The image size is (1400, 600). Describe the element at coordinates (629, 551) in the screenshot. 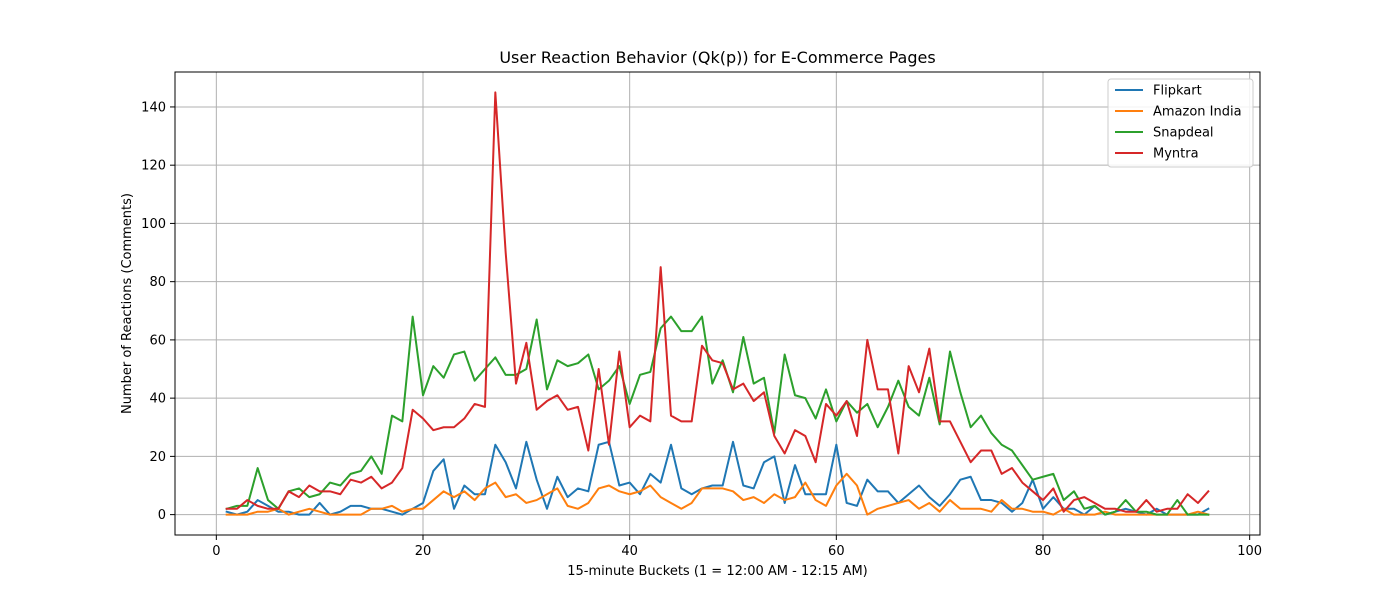

I see `x-tick-label: 40` at that location.